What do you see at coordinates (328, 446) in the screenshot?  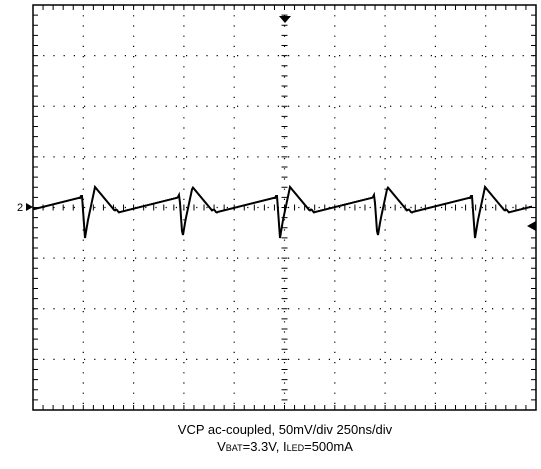 I see `caption-part: =500mA` at bounding box center [328, 446].